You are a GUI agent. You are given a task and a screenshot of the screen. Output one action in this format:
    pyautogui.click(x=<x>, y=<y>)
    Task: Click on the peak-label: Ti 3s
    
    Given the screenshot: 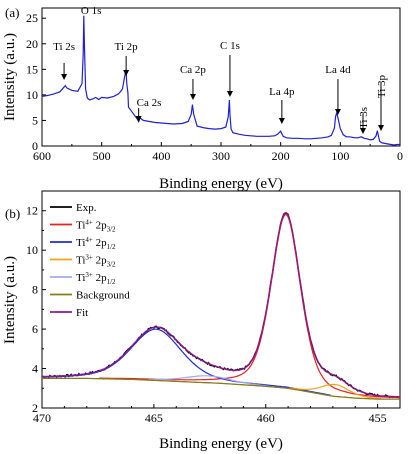 What is the action you would take?
    pyautogui.click(x=364, y=118)
    